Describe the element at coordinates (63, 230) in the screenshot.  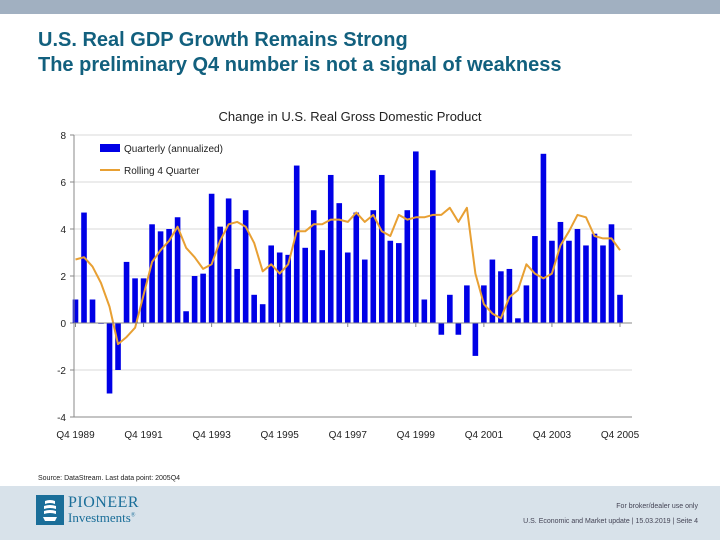
I see `y-tick-label: 4` at that location.